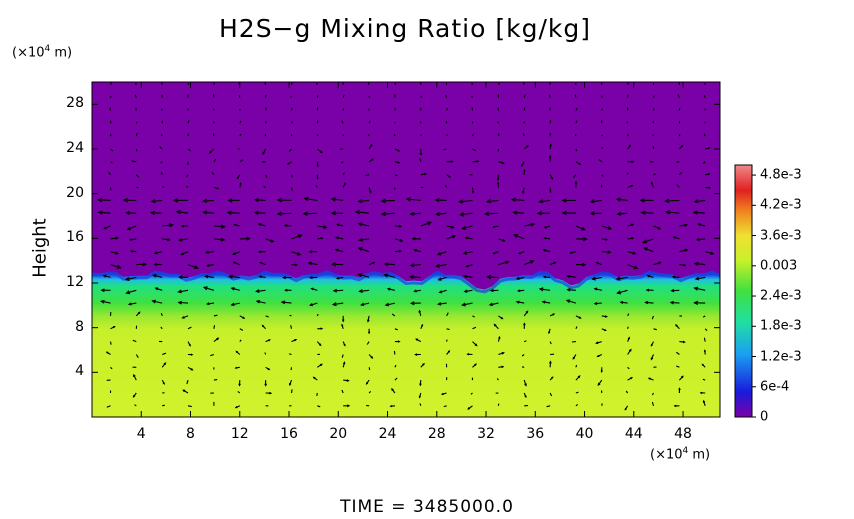  What do you see at coordinates (406, 282) in the screenshot?
I see `interface-edge` at bounding box center [406, 282].